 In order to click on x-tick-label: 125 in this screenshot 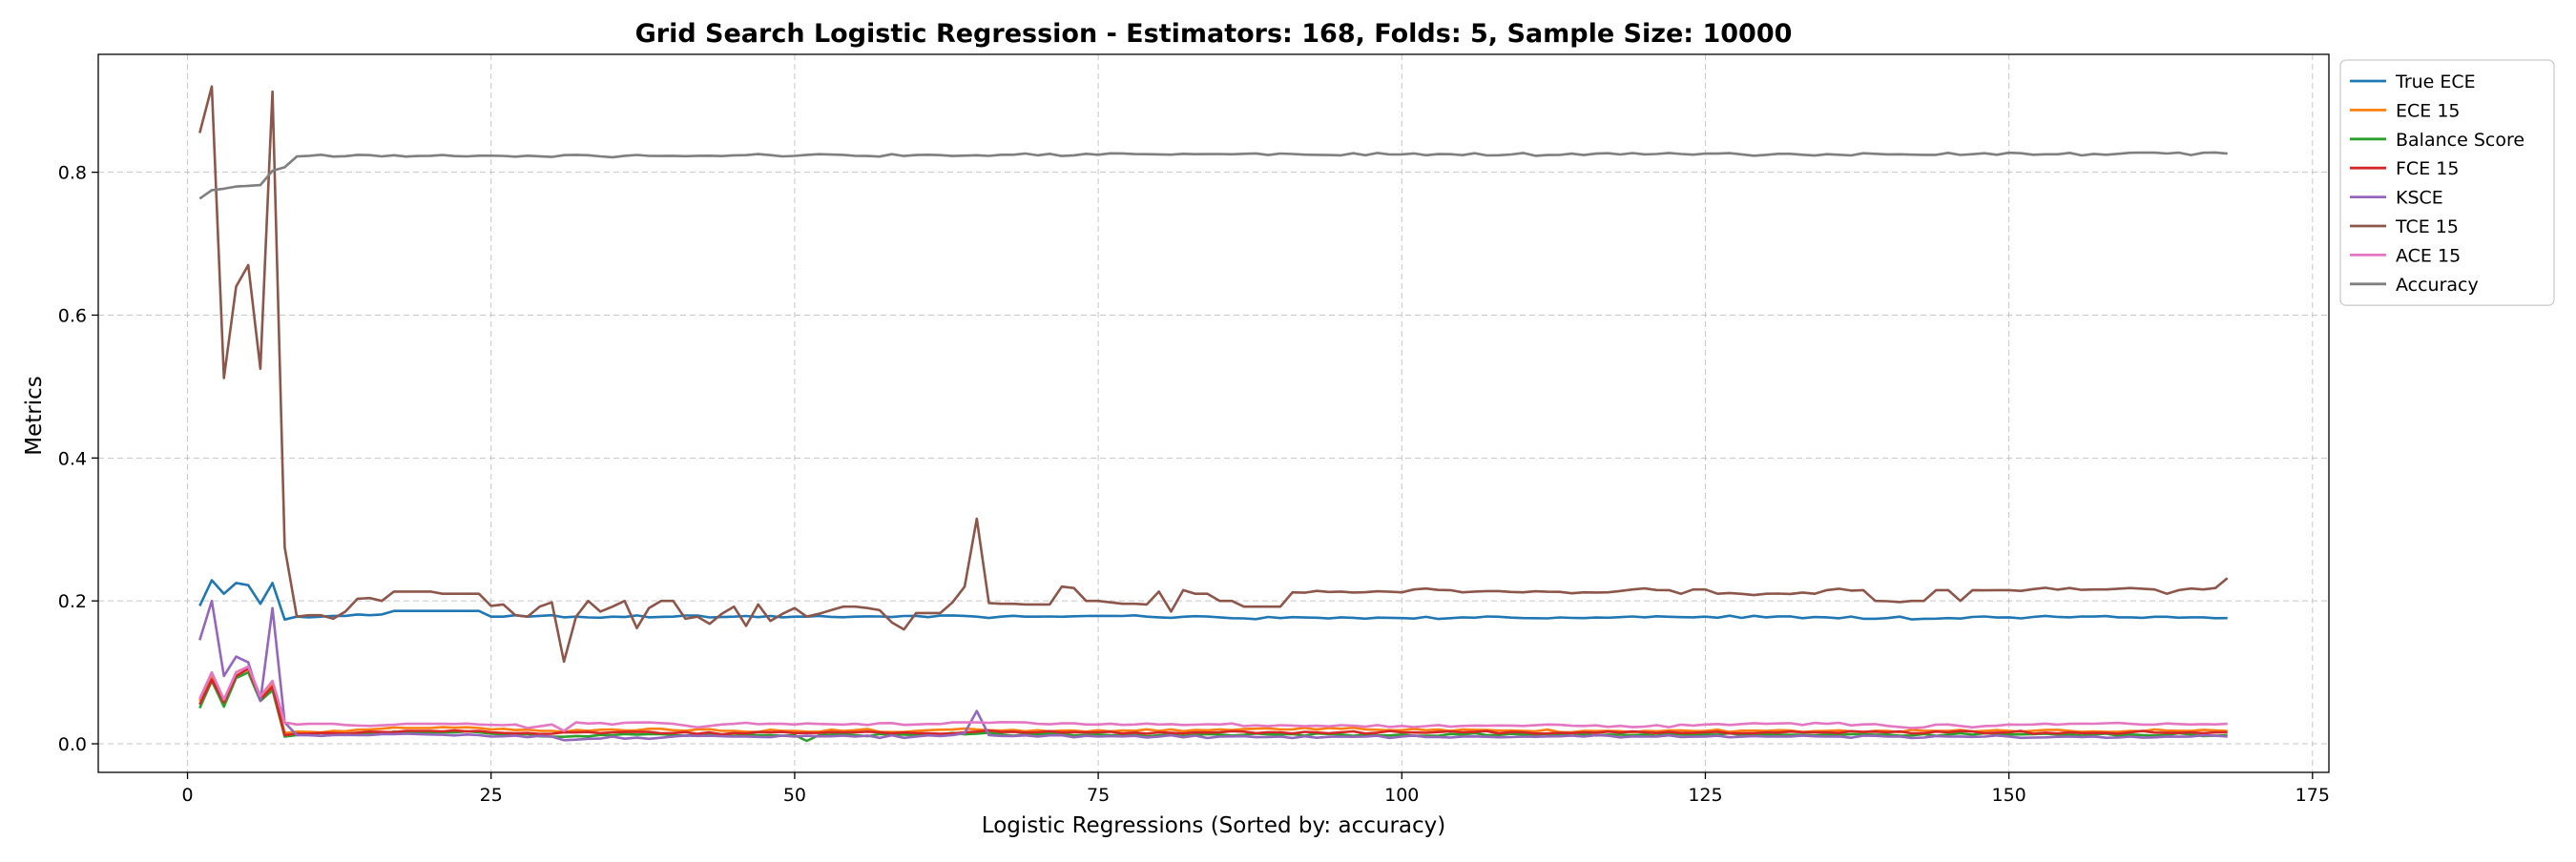, I will do `click(1705, 795)`.